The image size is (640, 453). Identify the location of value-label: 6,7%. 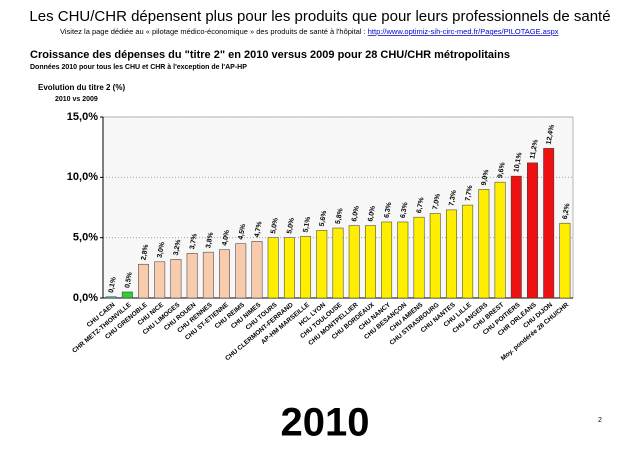
(421, 205).